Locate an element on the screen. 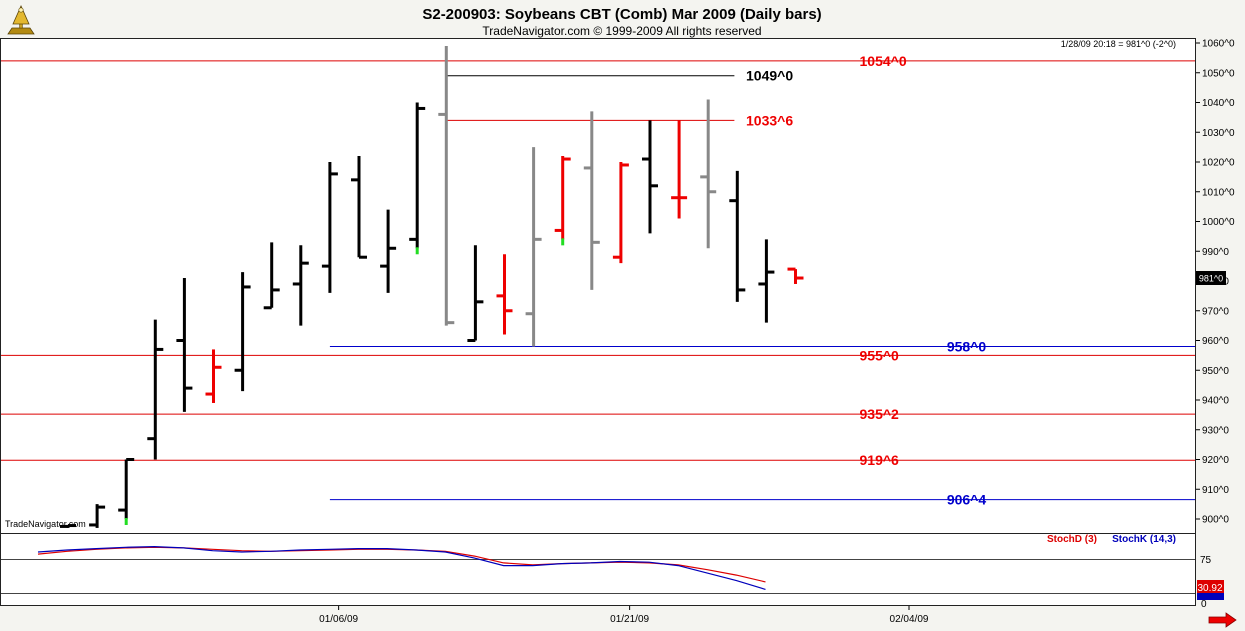 The width and height of the screenshot is (1245, 631). level-label: 1033^6 is located at coordinates (769, 120).